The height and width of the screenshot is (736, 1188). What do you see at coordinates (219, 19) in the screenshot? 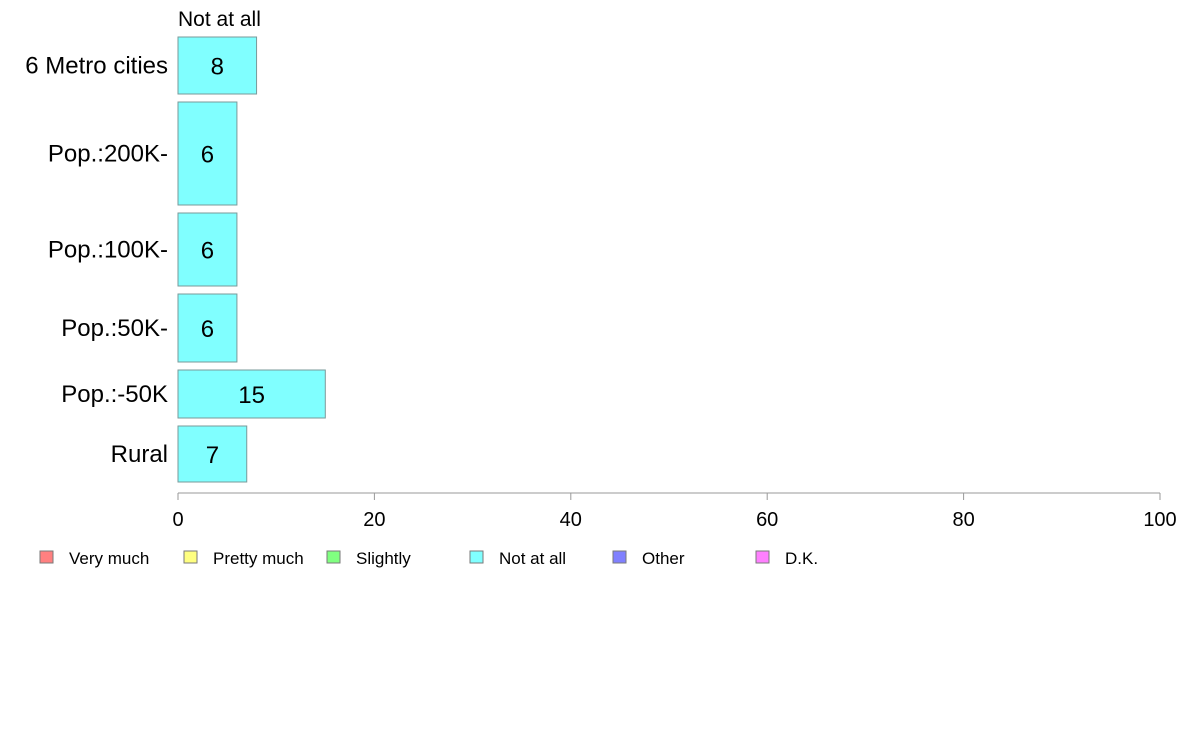
I see `column-header-label: Not at all` at bounding box center [219, 19].